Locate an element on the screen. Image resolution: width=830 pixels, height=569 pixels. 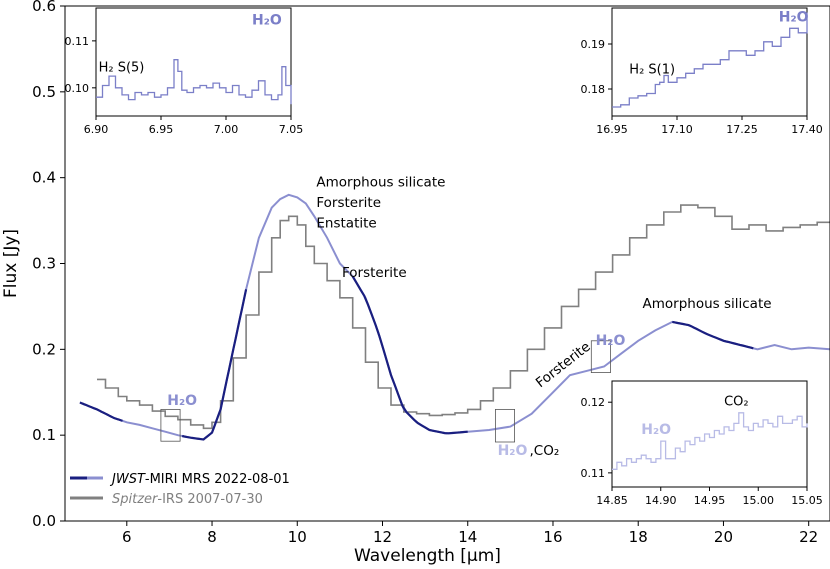
y-tick-label: 0.3 is located at coordinates (44, 264).